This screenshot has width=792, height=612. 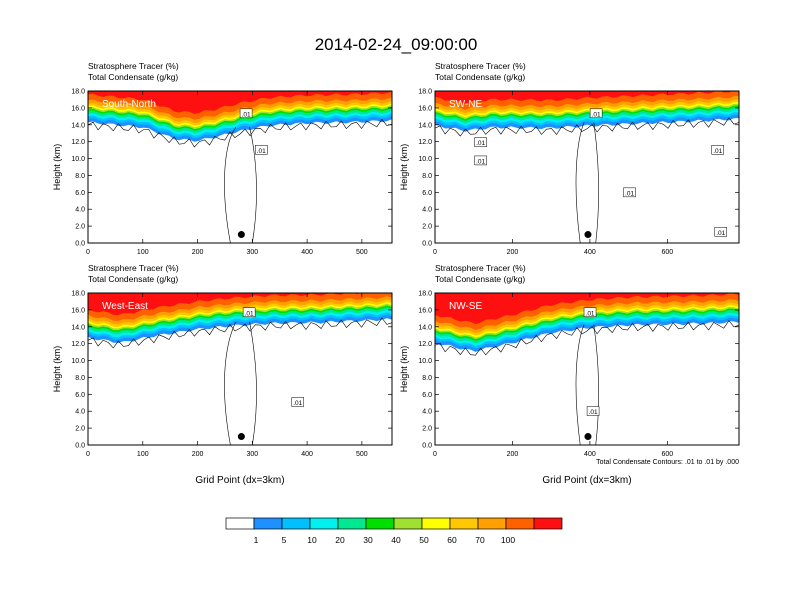 What do you see at coordinates (362, 252) in the screenshot?
I see `x-tick-label: 500` at bounding box center [362, 252].